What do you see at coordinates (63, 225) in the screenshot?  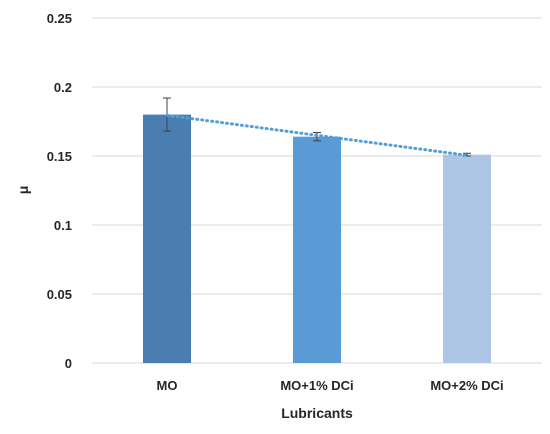 I see `y-tick-label: 0.1` at bounding box center [63, 225].